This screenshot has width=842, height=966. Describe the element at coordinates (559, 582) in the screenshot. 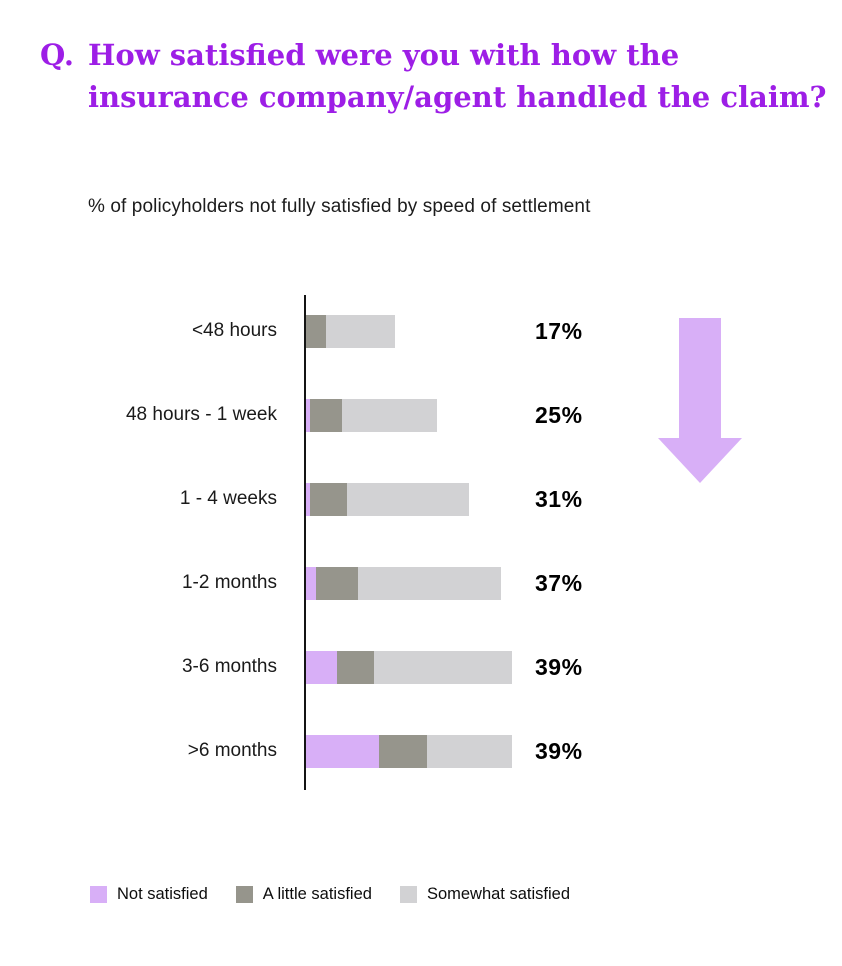

I see `value-label: 37%` at that location.